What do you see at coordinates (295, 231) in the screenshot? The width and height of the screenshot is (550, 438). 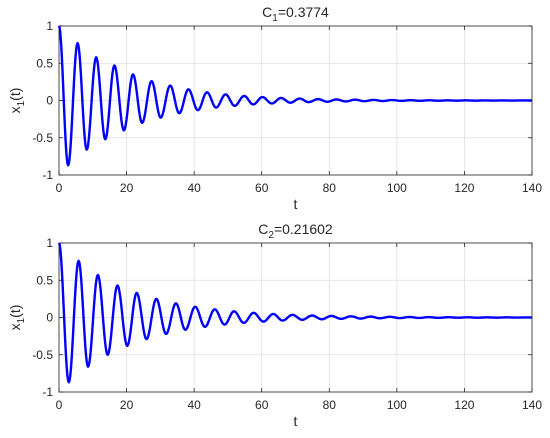 I see `chart-title: C2=0.21602` at bounding box center [295, 231].